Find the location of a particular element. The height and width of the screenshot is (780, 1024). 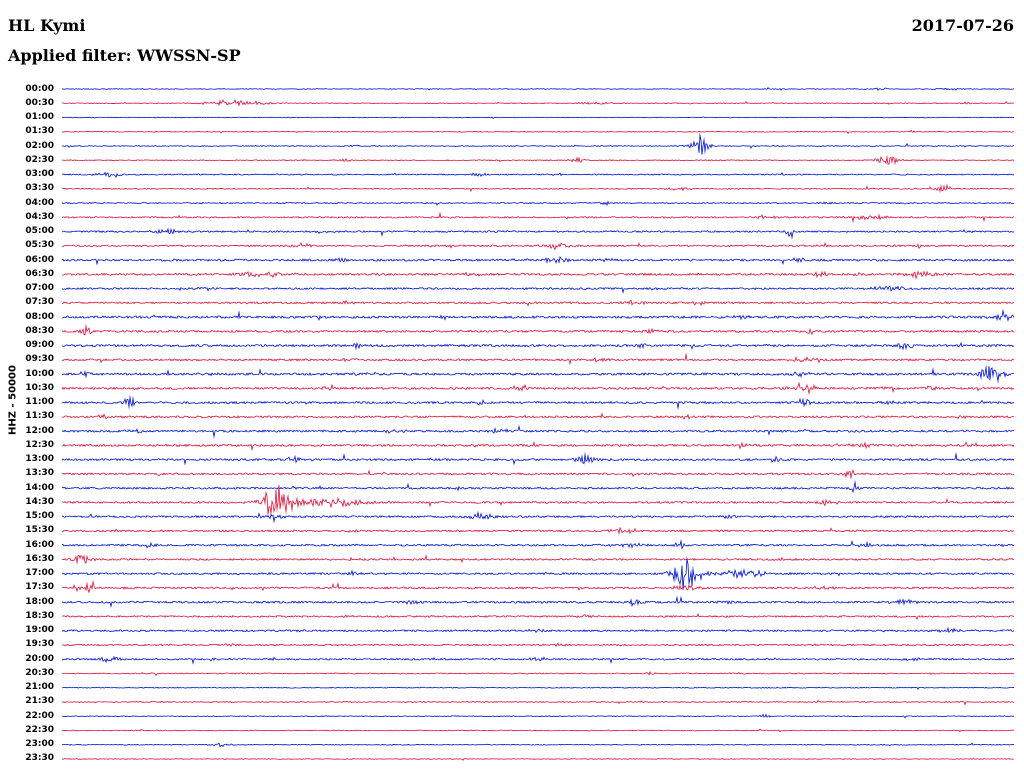

time-label: 05:00 is located at coordinates (39, 231).